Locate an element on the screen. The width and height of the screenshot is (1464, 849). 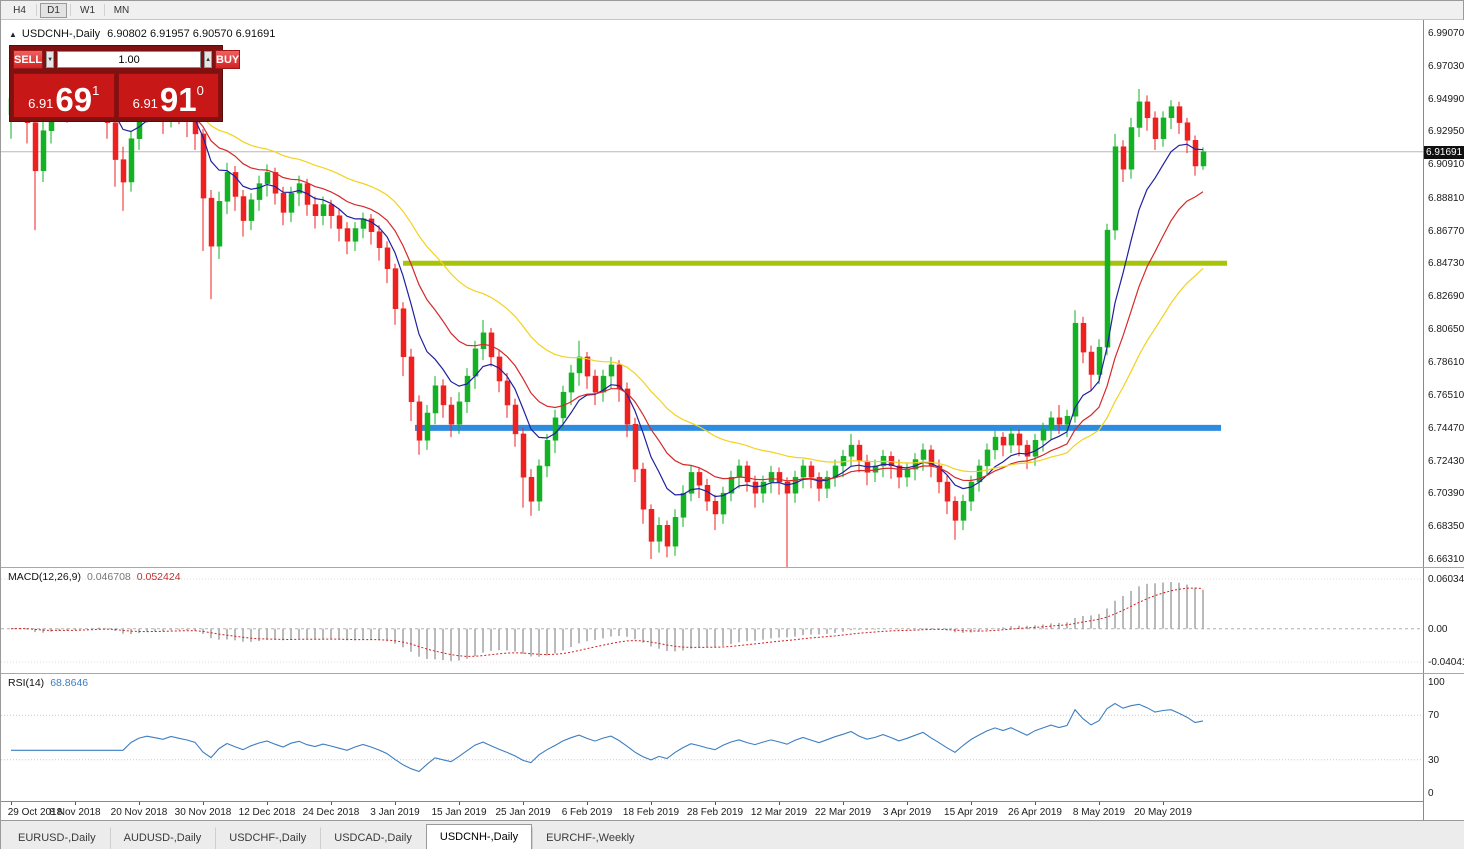
volume-increase-button: ▲ is located at coordinates (208, 59).